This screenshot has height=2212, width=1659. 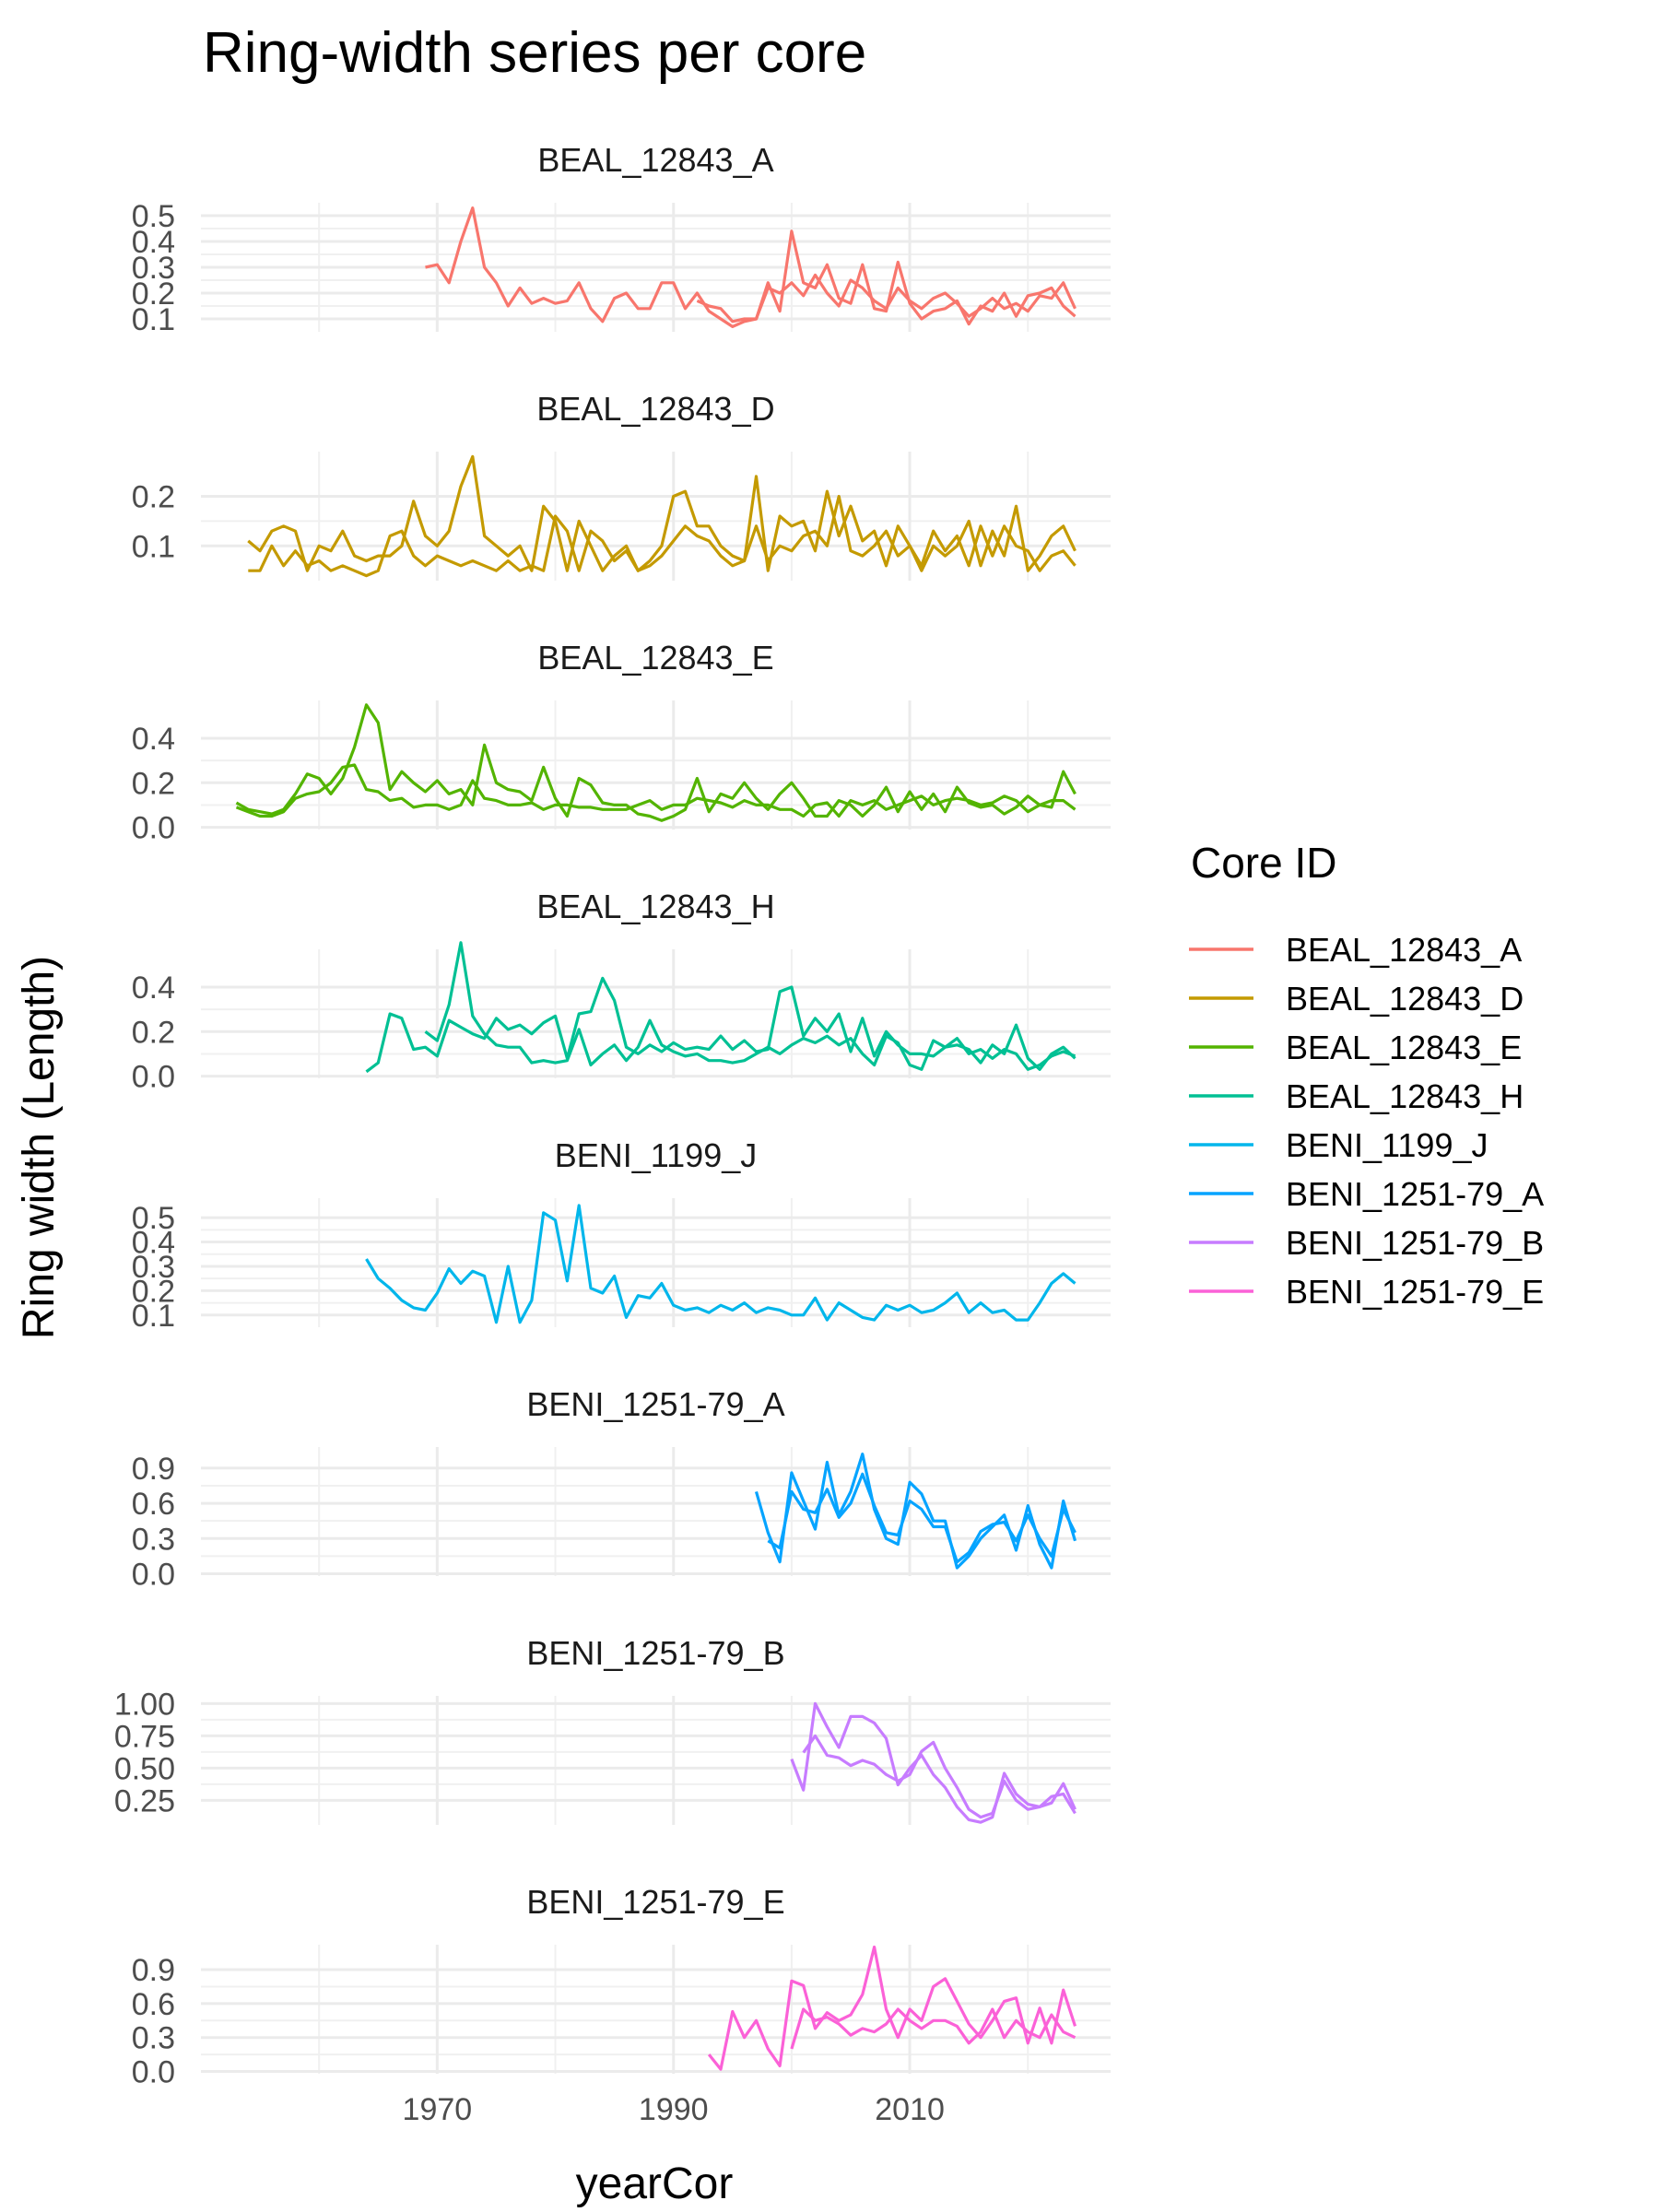 I want to click on legend-item: BEAL_12843_E, so click(x=1355, y=1047).